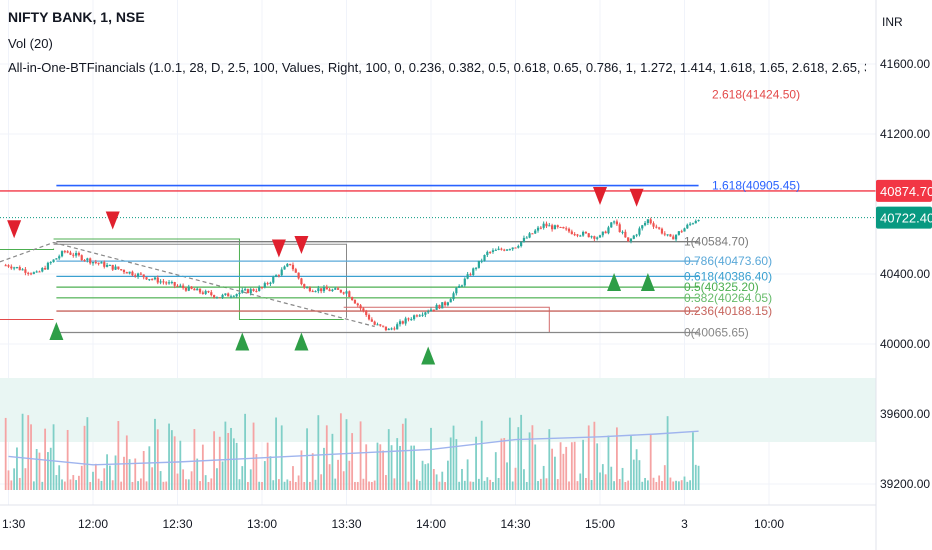  Describe the element at coordinates (716, 242) in the screenshot. I see `fib-label: 1(40584.70)` at that location.